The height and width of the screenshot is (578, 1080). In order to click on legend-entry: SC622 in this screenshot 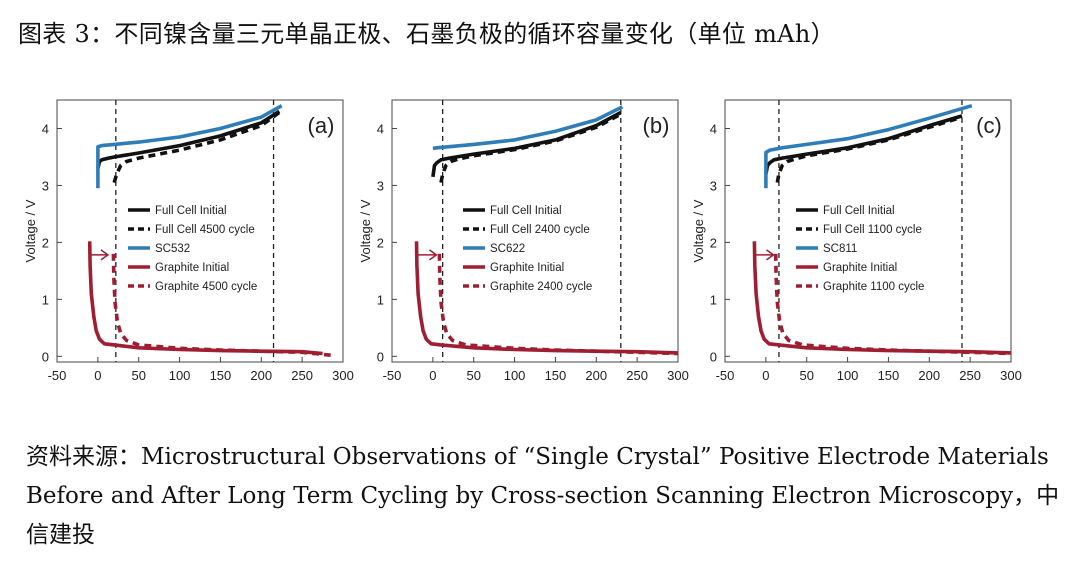, I will do `click(507, 249)`.